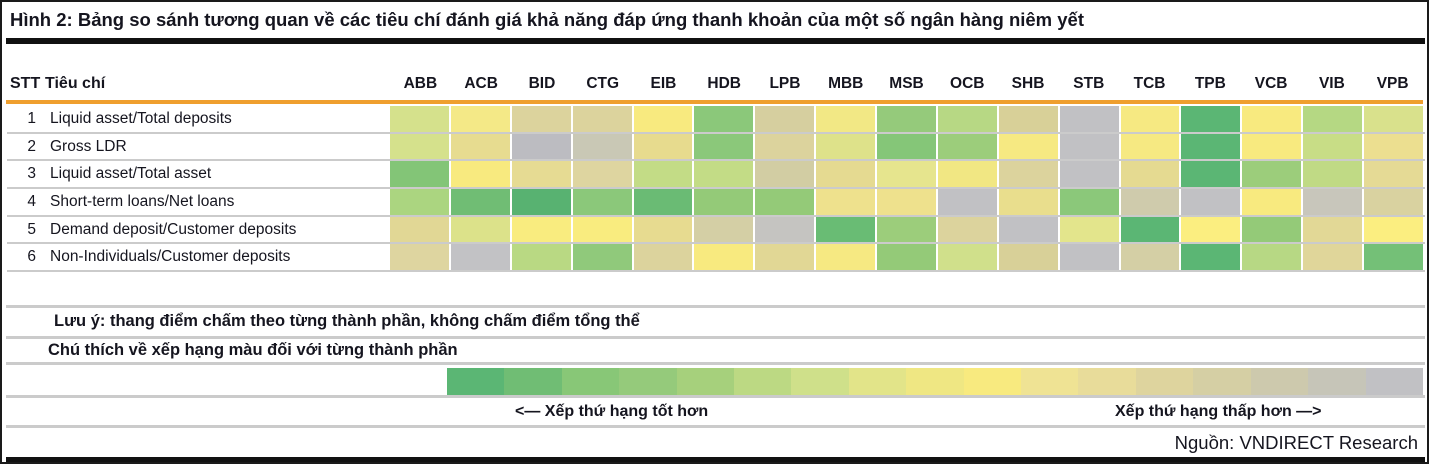 This screenshot has height=464, width=1429. What do you see at coordinates (419, 229) in the screenshot?
I see `heatmap-cell-abb-row5` at bounding box center [419, 229].